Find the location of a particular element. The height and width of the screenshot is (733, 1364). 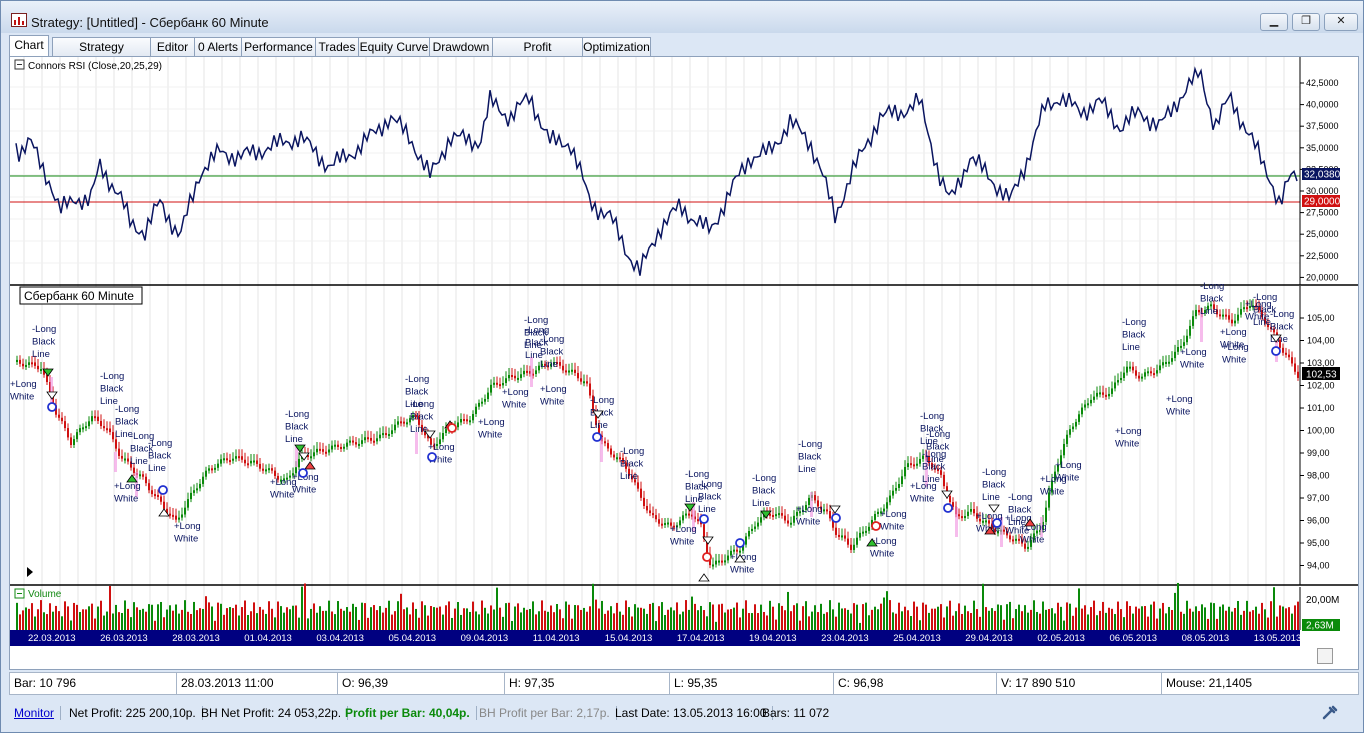

monitor-link: Monitor is located at coordinates (38, 713).